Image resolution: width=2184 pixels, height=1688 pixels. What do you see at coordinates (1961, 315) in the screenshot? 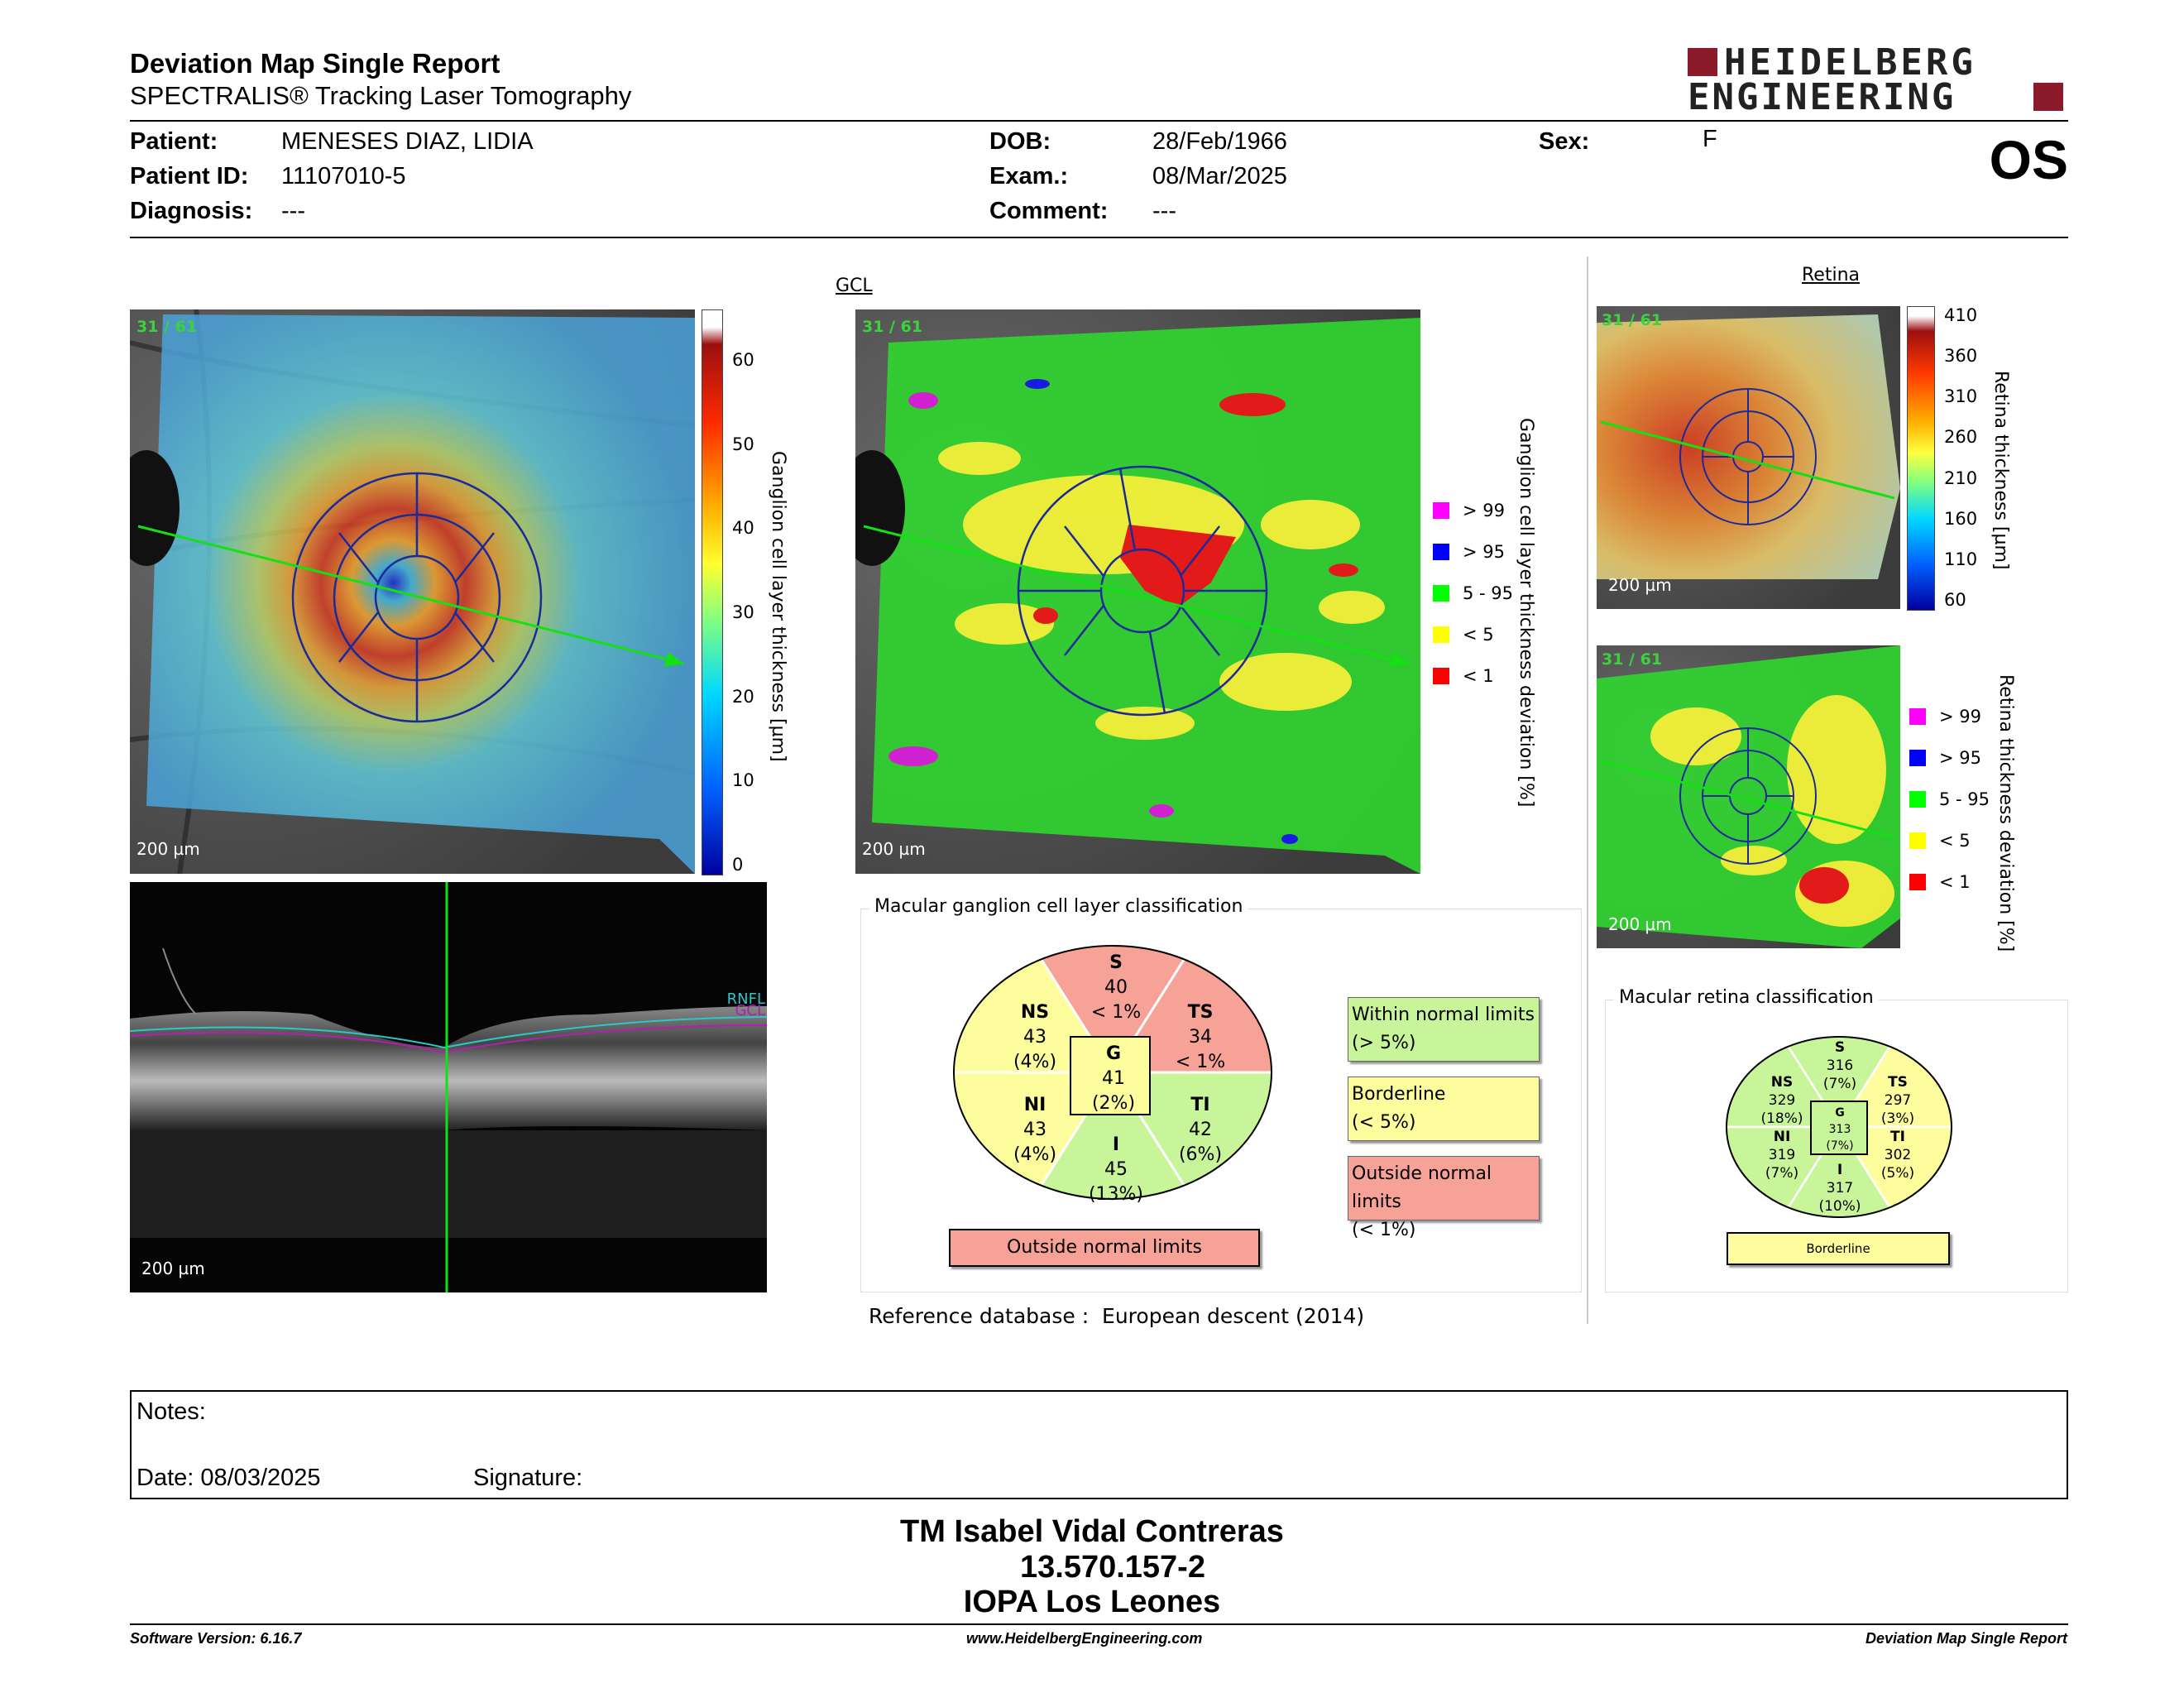
I see `retina-thickness-tick: 410` at bounding box center [1961, 315].